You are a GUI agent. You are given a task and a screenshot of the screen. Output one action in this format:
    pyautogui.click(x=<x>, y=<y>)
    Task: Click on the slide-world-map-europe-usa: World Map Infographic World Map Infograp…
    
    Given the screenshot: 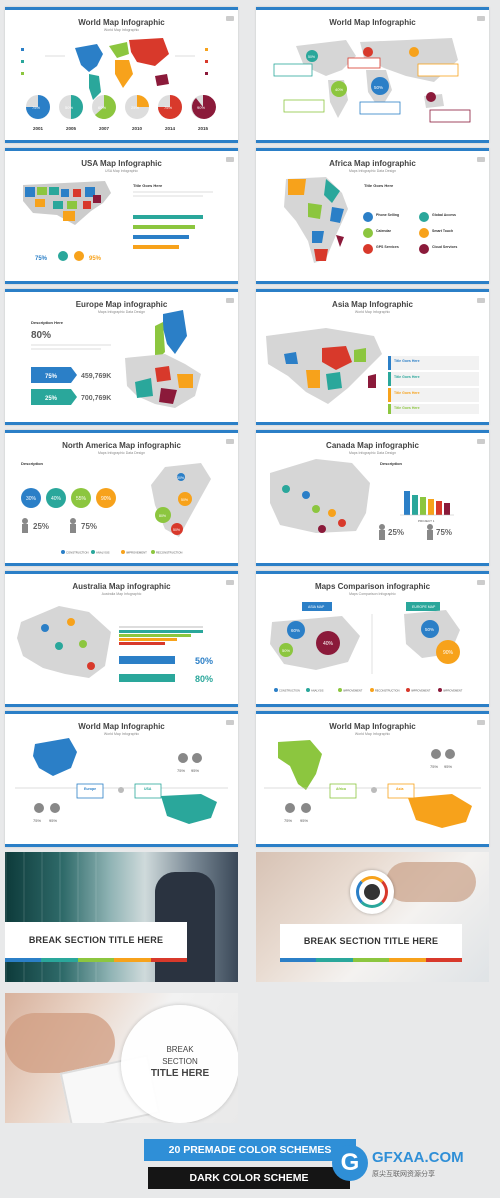 What is the action you would take?
    pyautogui.click(x=121, y=779)
    